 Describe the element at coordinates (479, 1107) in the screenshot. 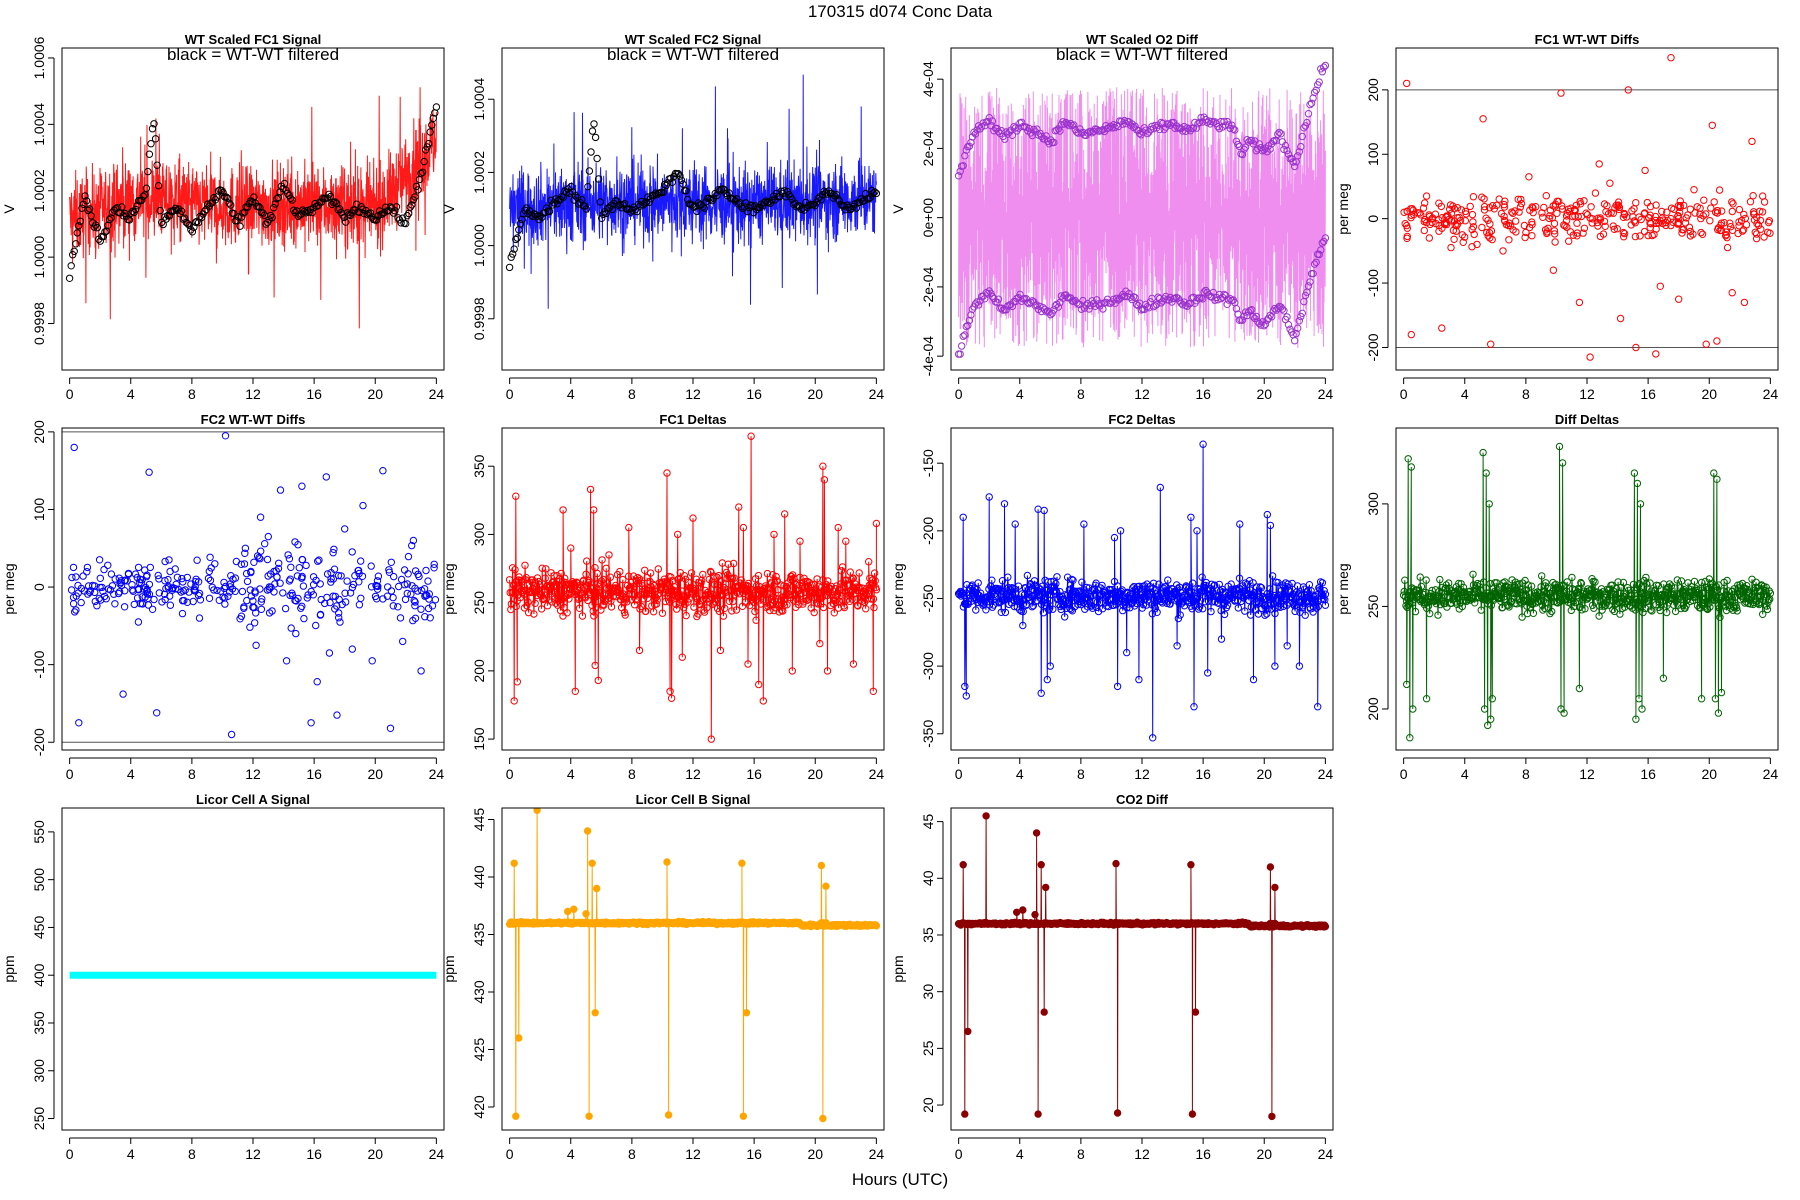

I see `y-tick-label: 420` at that location.